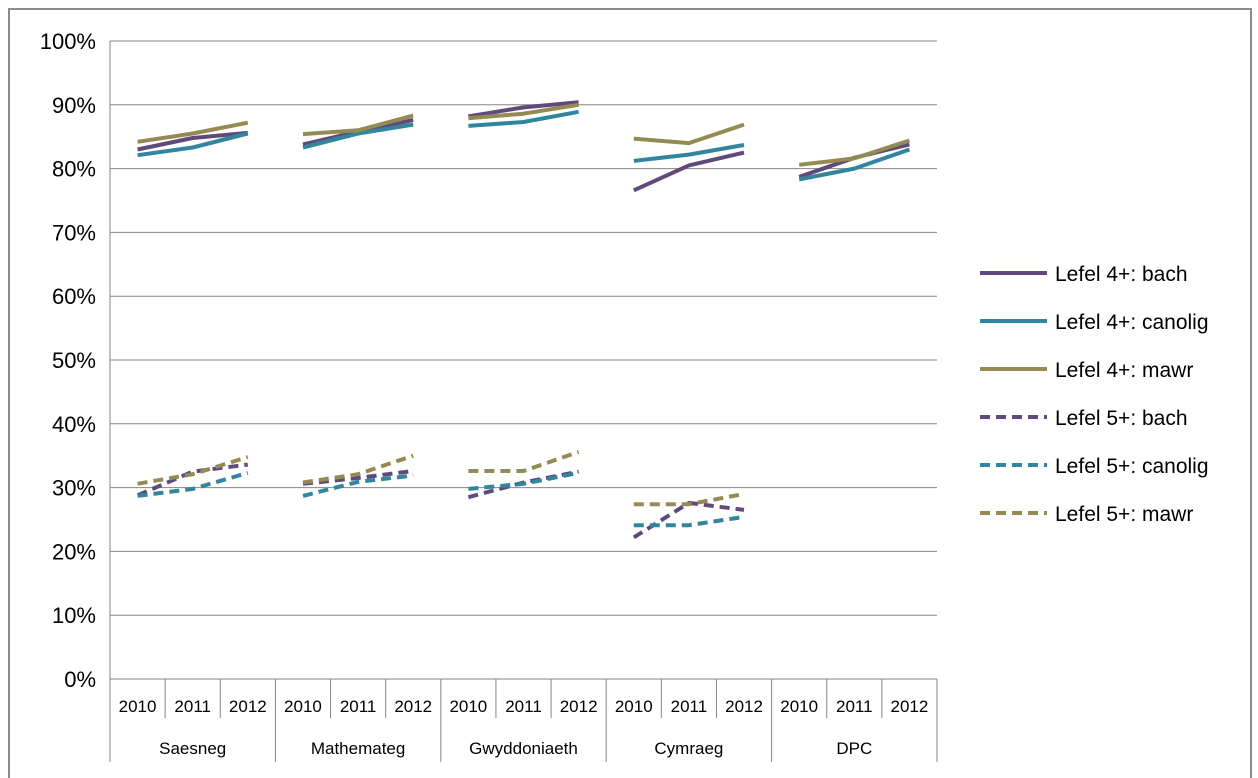 This screenshot has height=778, width=1258. Describe the element at coordinates (74, 424) in the screenshot. I see `y-tick-label: 40%` at that location.